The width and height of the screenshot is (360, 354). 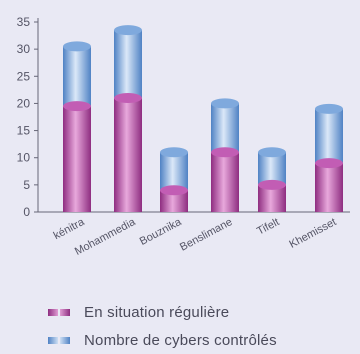 I want to click on y-tick-label: 30, so click(x=24, y=49).